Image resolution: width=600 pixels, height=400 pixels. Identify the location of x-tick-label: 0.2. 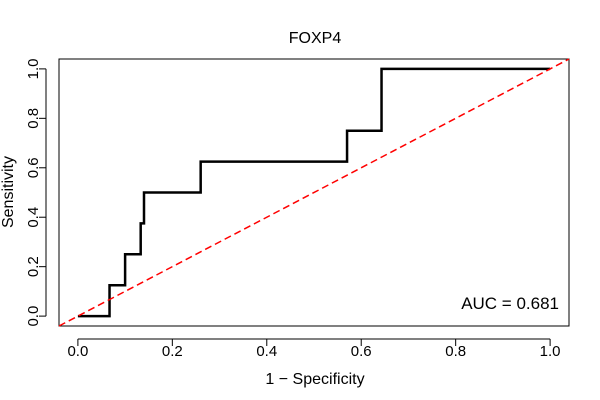
(172, 351).